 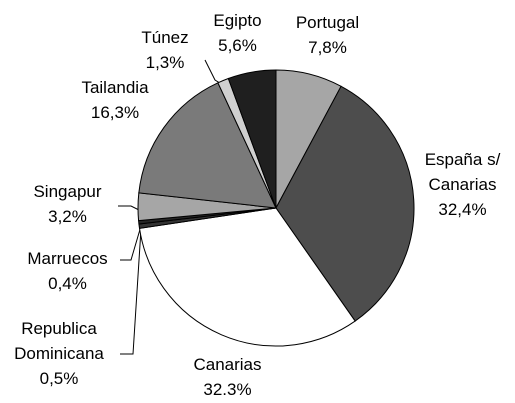 I want to click on category-name: Republica Dominicana, so click(x=59, y=341).